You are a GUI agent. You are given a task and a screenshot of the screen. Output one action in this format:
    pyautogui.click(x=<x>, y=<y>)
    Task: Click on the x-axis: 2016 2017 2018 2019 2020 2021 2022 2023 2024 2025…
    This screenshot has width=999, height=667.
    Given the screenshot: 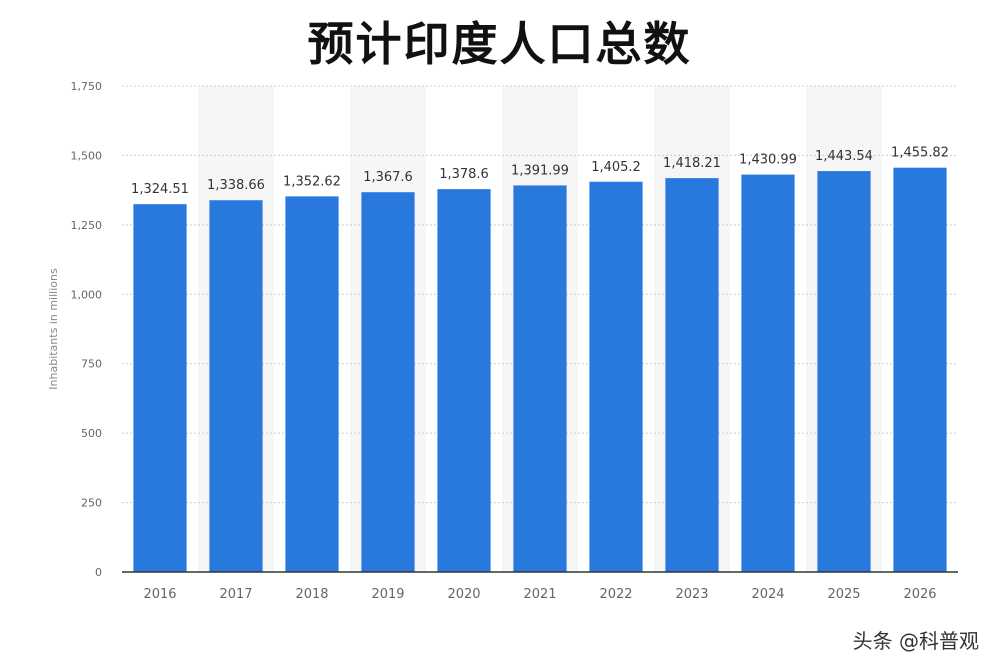 What is the action you would take?
    pyautogui.click(x=540, y=586)
    